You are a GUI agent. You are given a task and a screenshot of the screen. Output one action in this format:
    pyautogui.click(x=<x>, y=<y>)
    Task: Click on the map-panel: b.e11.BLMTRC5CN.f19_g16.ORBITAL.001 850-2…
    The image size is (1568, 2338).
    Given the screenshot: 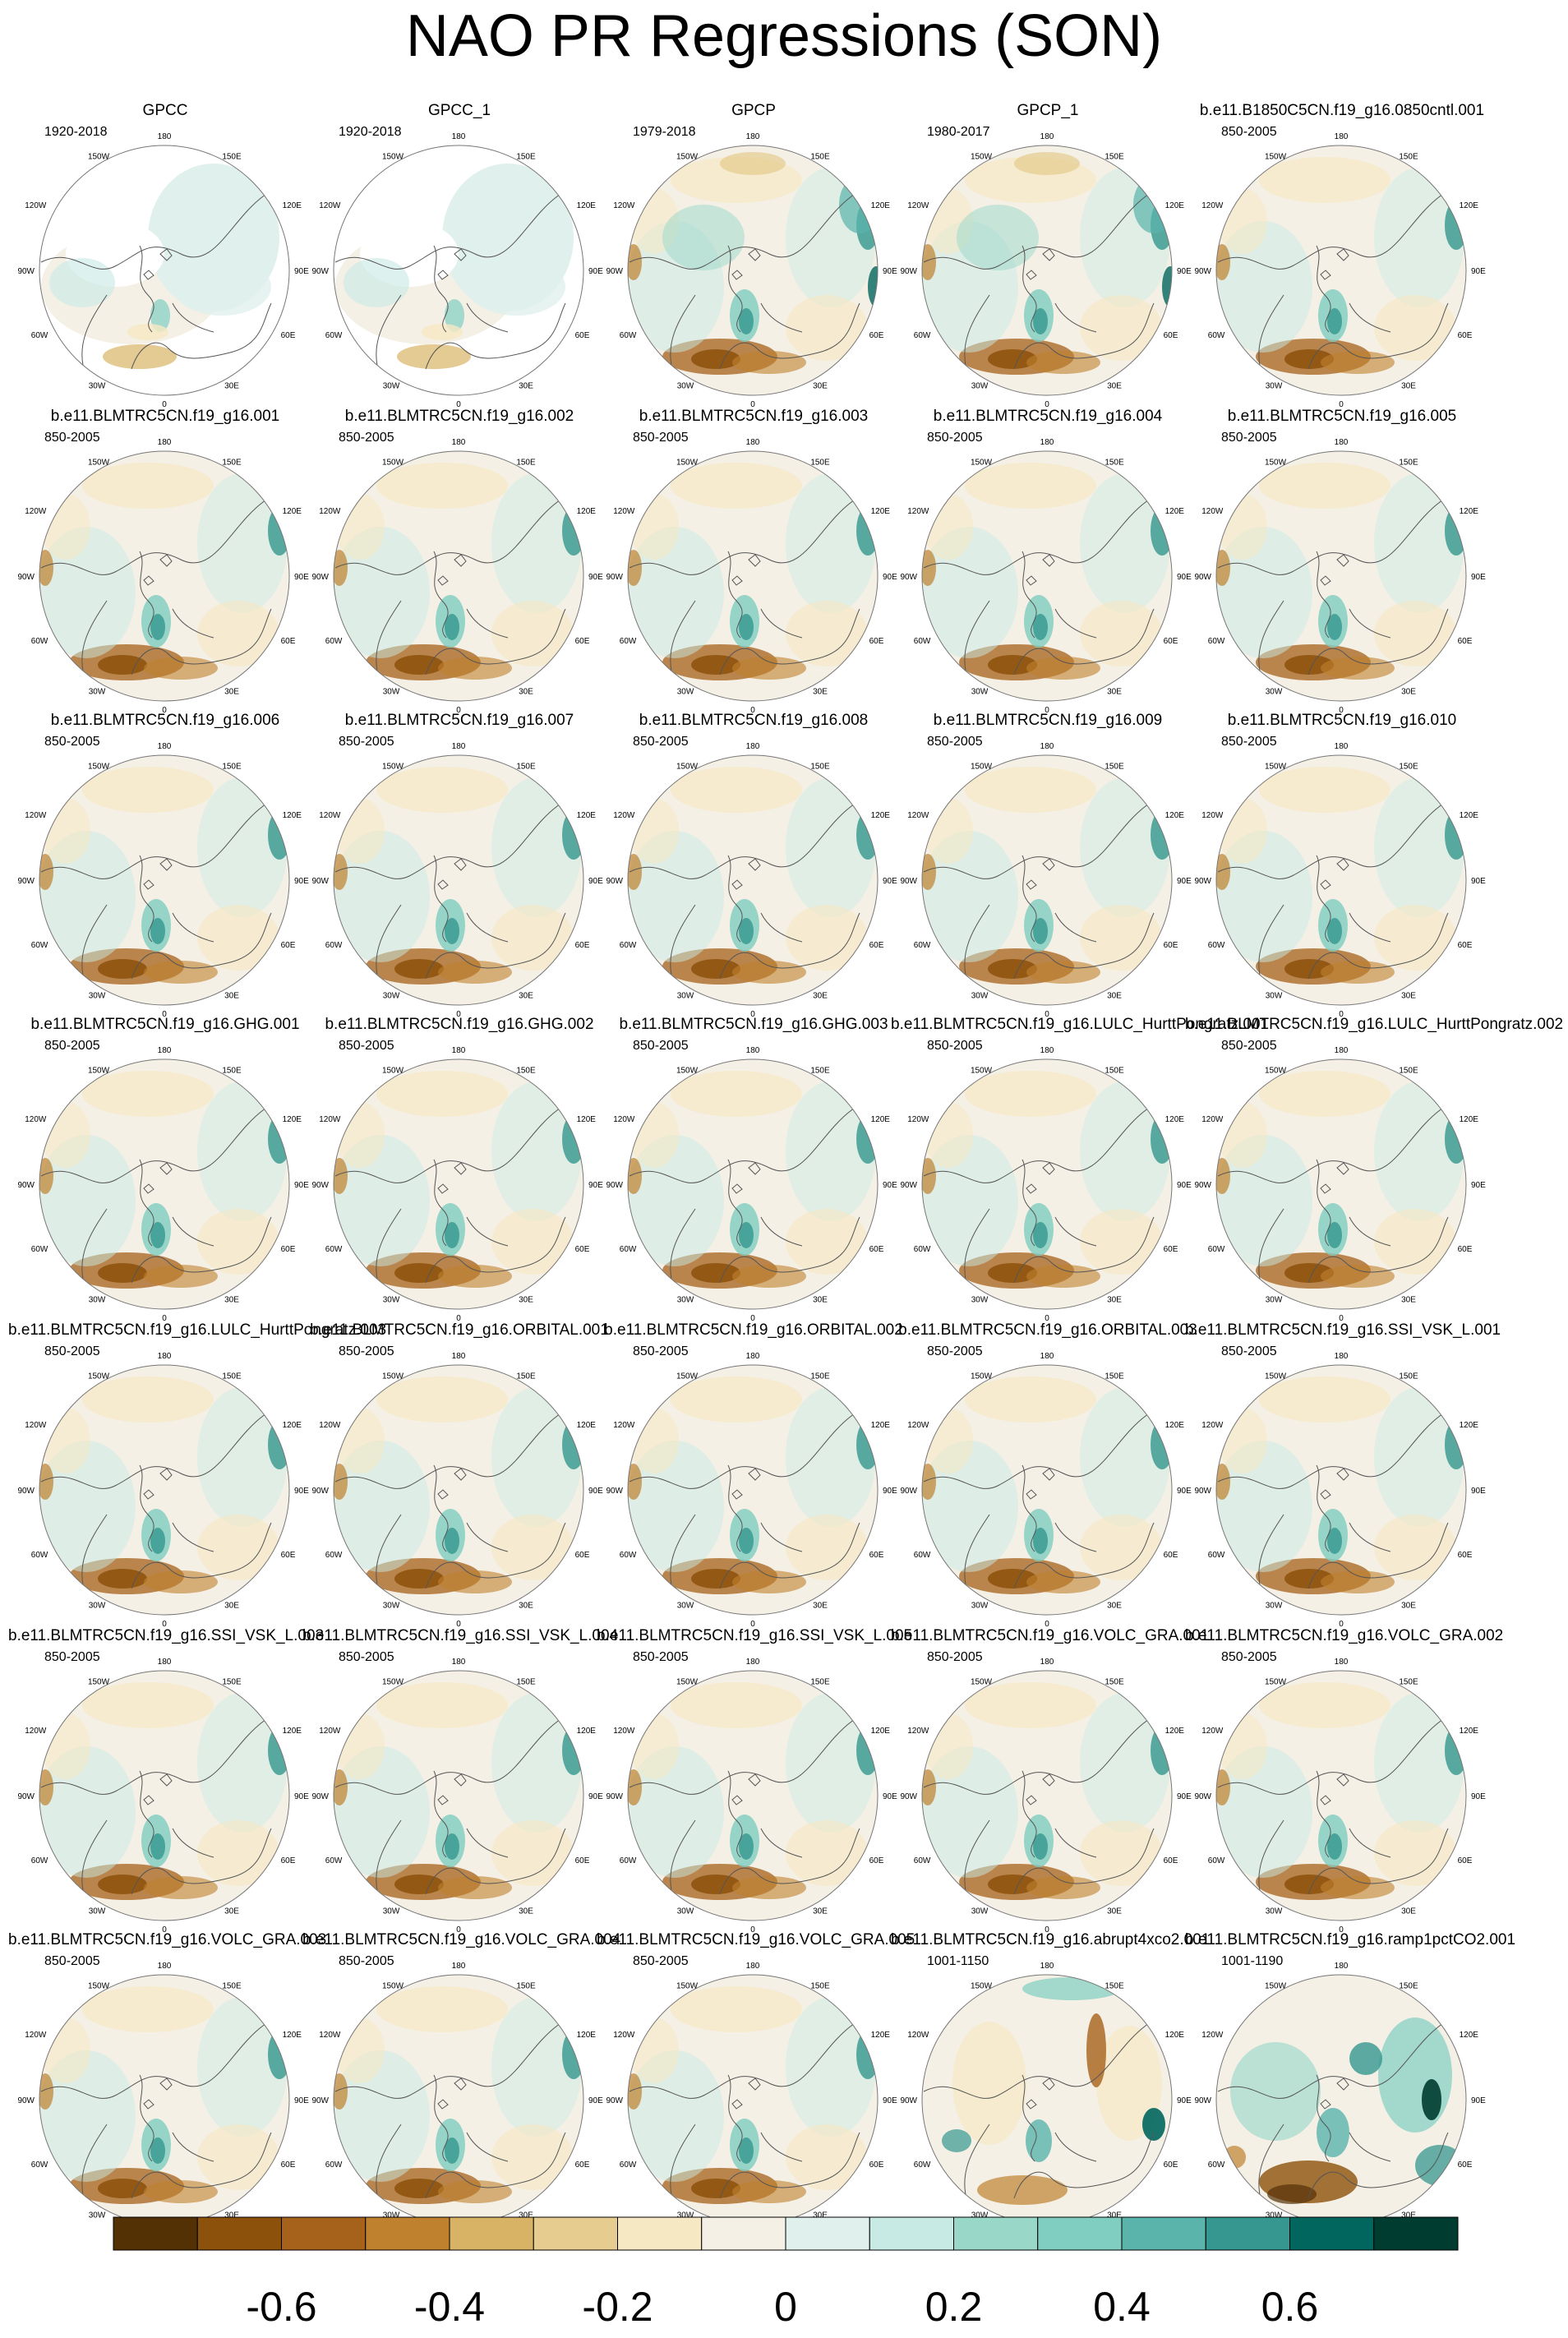 What is the action you would take?
    pyautogui.click(x=459, y=1477)
    